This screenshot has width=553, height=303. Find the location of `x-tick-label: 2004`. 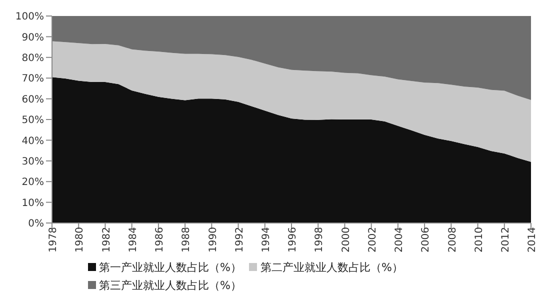

x-tick-label: 2004 is located at coordinates (400, 239).